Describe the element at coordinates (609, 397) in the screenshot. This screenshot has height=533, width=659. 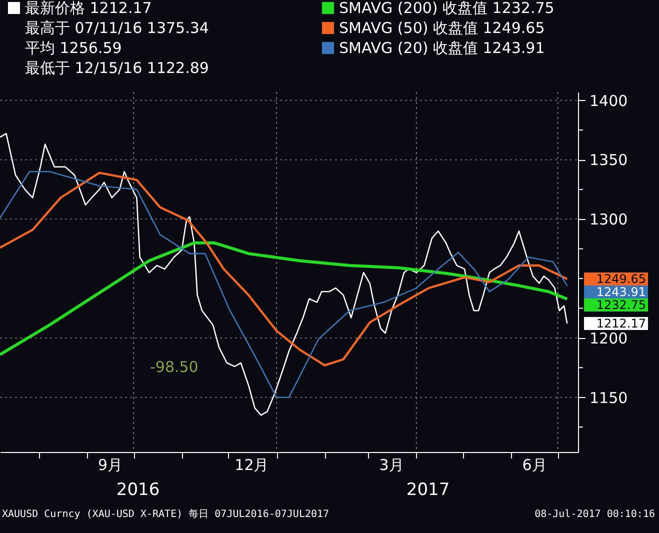
I see `y-tick-label: 1150` at that location.